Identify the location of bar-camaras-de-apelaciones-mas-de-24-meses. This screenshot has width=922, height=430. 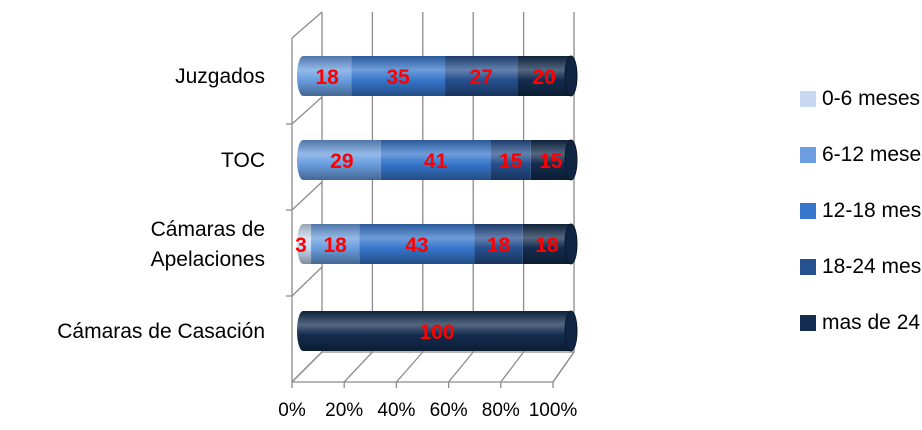
(546, 244).